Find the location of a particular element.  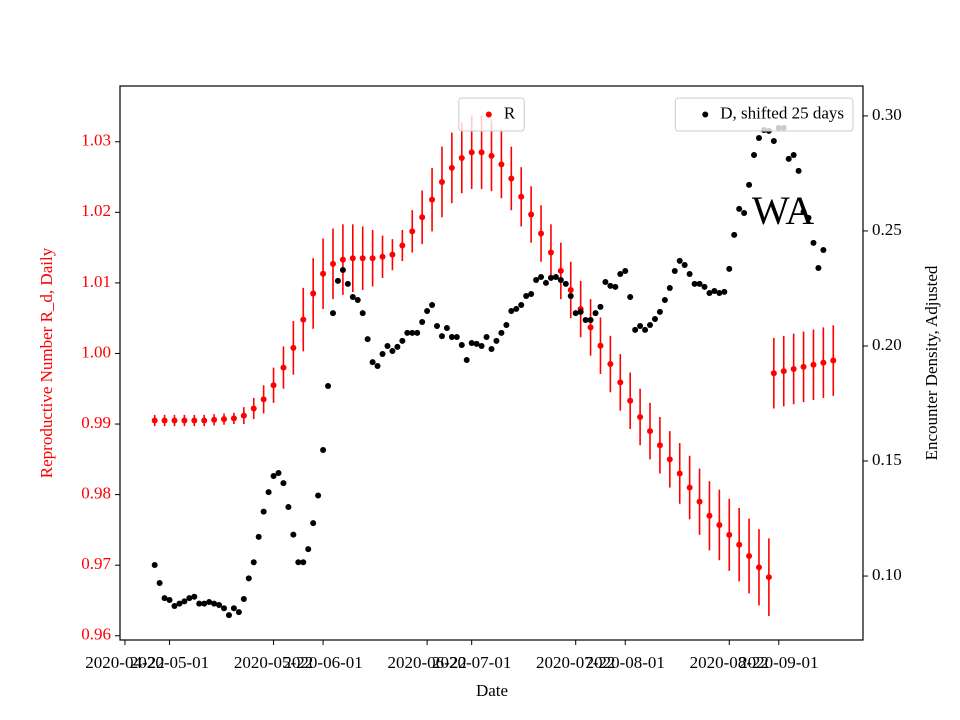

y-tick-label: 0.99 is located at coordinates (96, 422).